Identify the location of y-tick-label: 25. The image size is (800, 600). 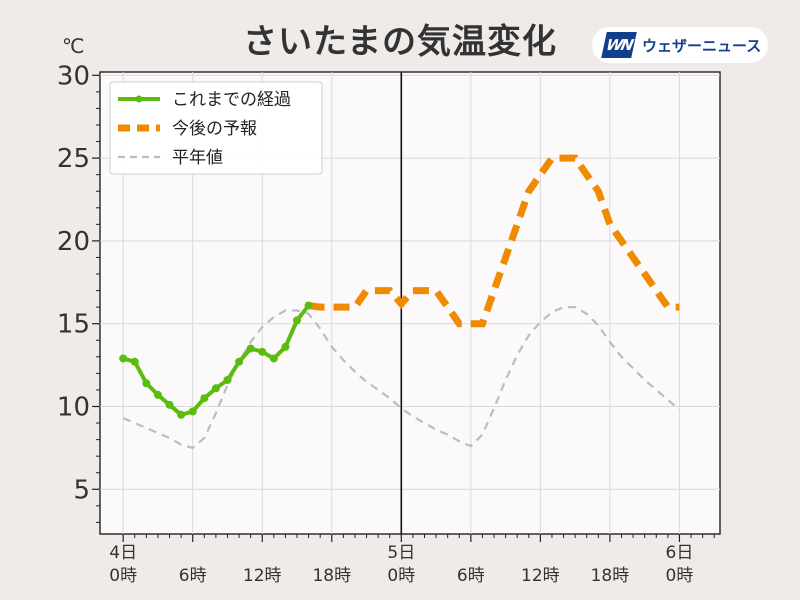
(73, 159).